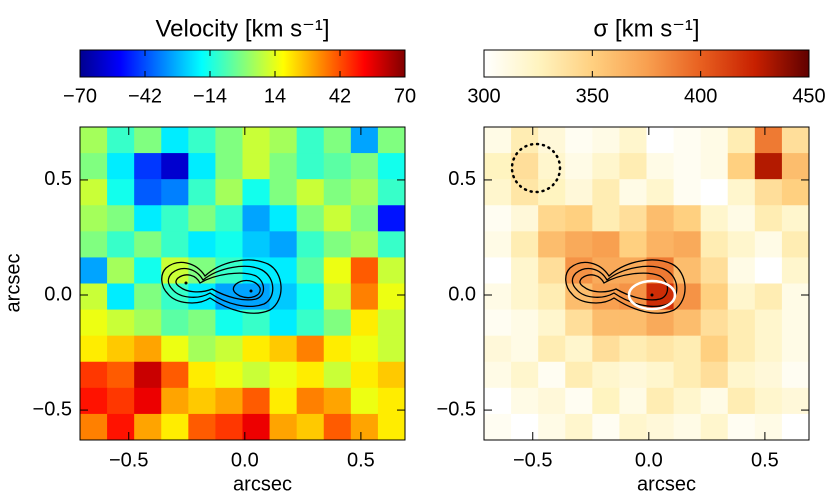  Describe the element at coordinates (245, 460) in the screenshot. I see `x-tick-label: 0.0` at that location.